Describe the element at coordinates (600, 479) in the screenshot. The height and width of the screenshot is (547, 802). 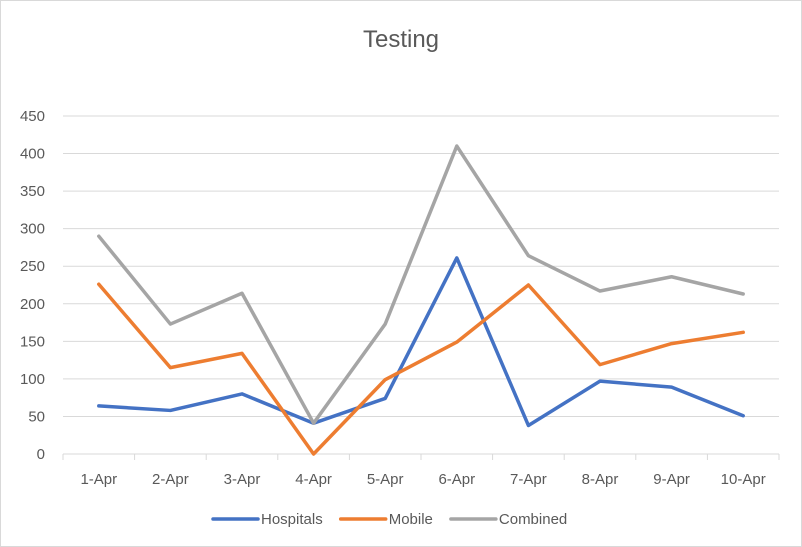
I see `x-tick-label: 8-Apr` at that location.